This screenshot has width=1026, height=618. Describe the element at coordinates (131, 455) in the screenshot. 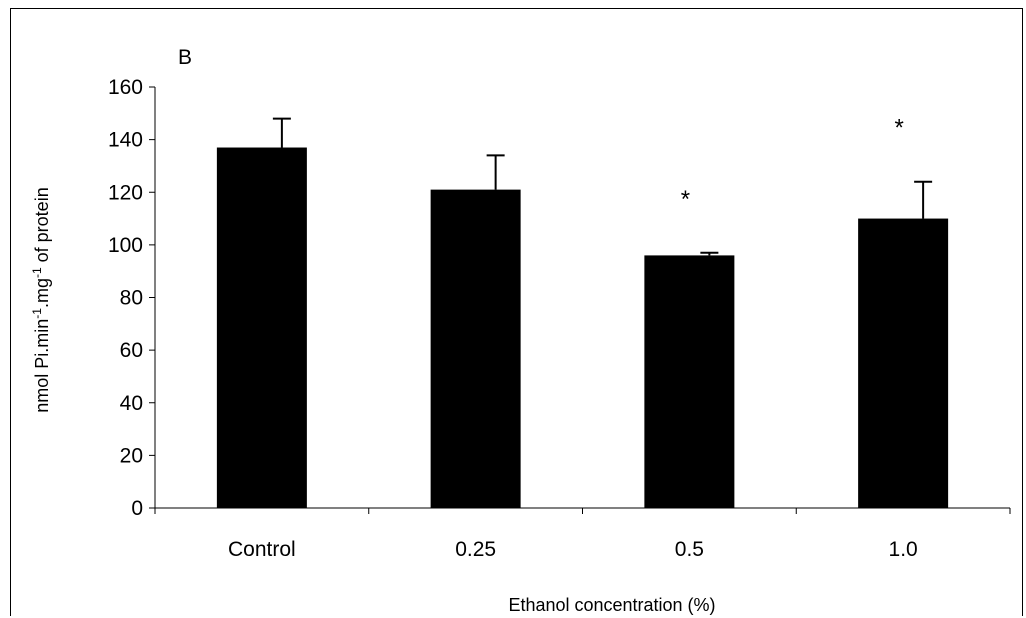

I see `y-tick-label: 20` at that location.